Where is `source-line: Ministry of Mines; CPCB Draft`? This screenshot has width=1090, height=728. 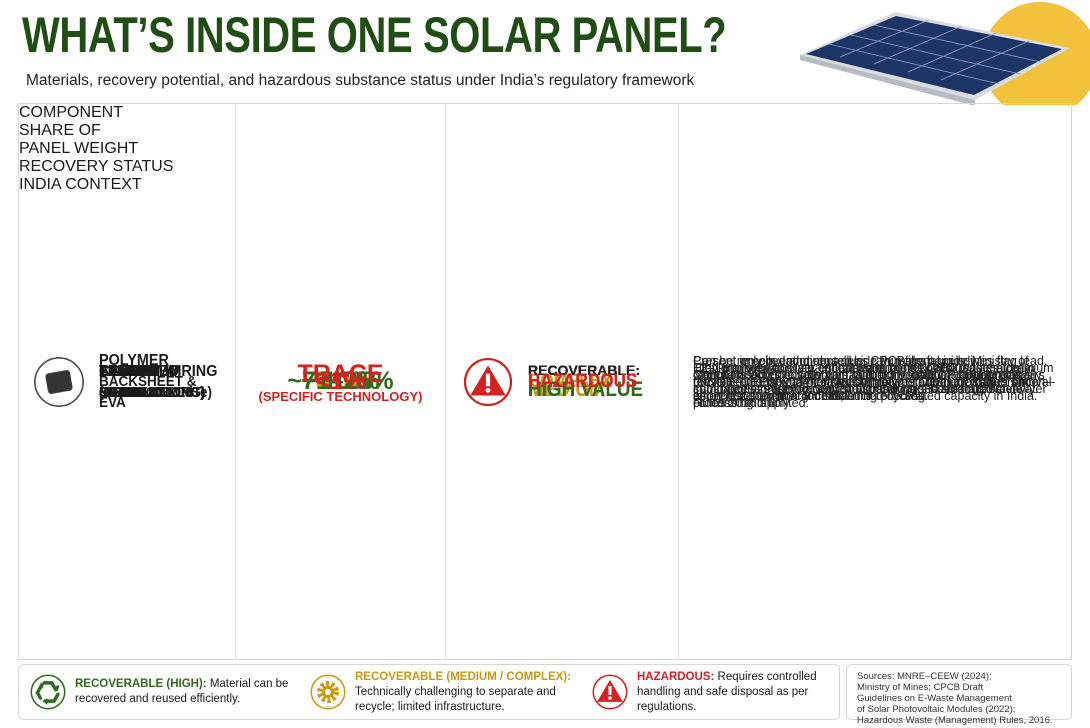 source-line: Ministry of Mines; CPCB Draft is located at coordinates (920, 687).